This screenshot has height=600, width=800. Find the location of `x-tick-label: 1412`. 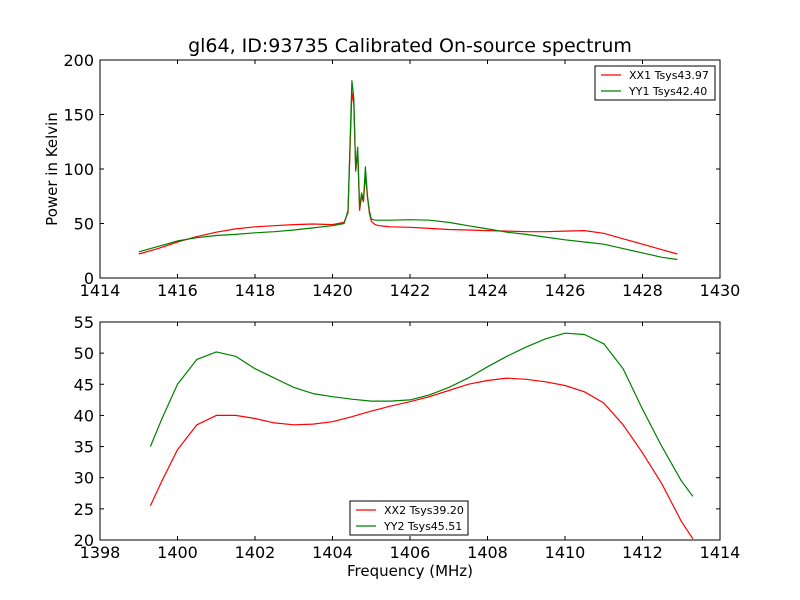

x-tick-label: 1412 is located at coordinates (642, 552).